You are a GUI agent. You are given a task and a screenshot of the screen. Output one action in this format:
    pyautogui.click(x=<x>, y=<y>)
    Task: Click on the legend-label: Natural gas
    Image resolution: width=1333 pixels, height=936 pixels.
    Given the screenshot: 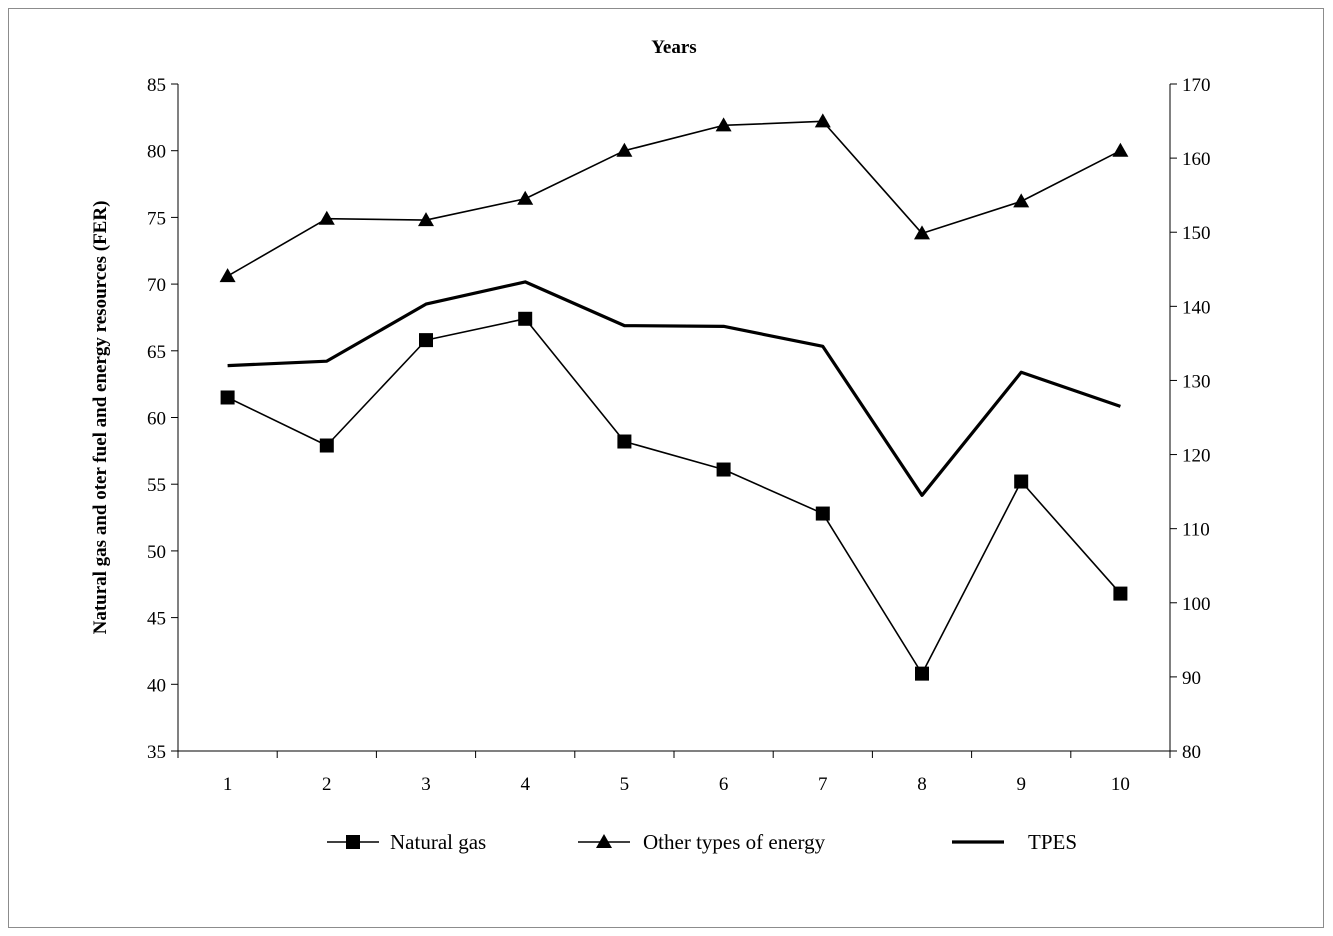 What is the action you would take?
    pyautogui.click(x=438, y=842)
    